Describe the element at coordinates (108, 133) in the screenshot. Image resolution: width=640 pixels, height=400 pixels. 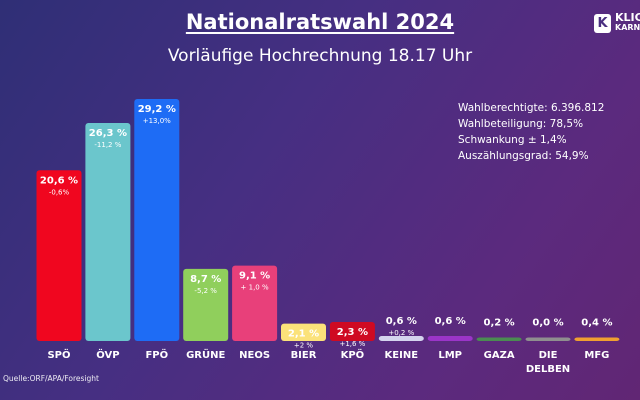
I see `value-label-övp: 26,3 %` at that location.